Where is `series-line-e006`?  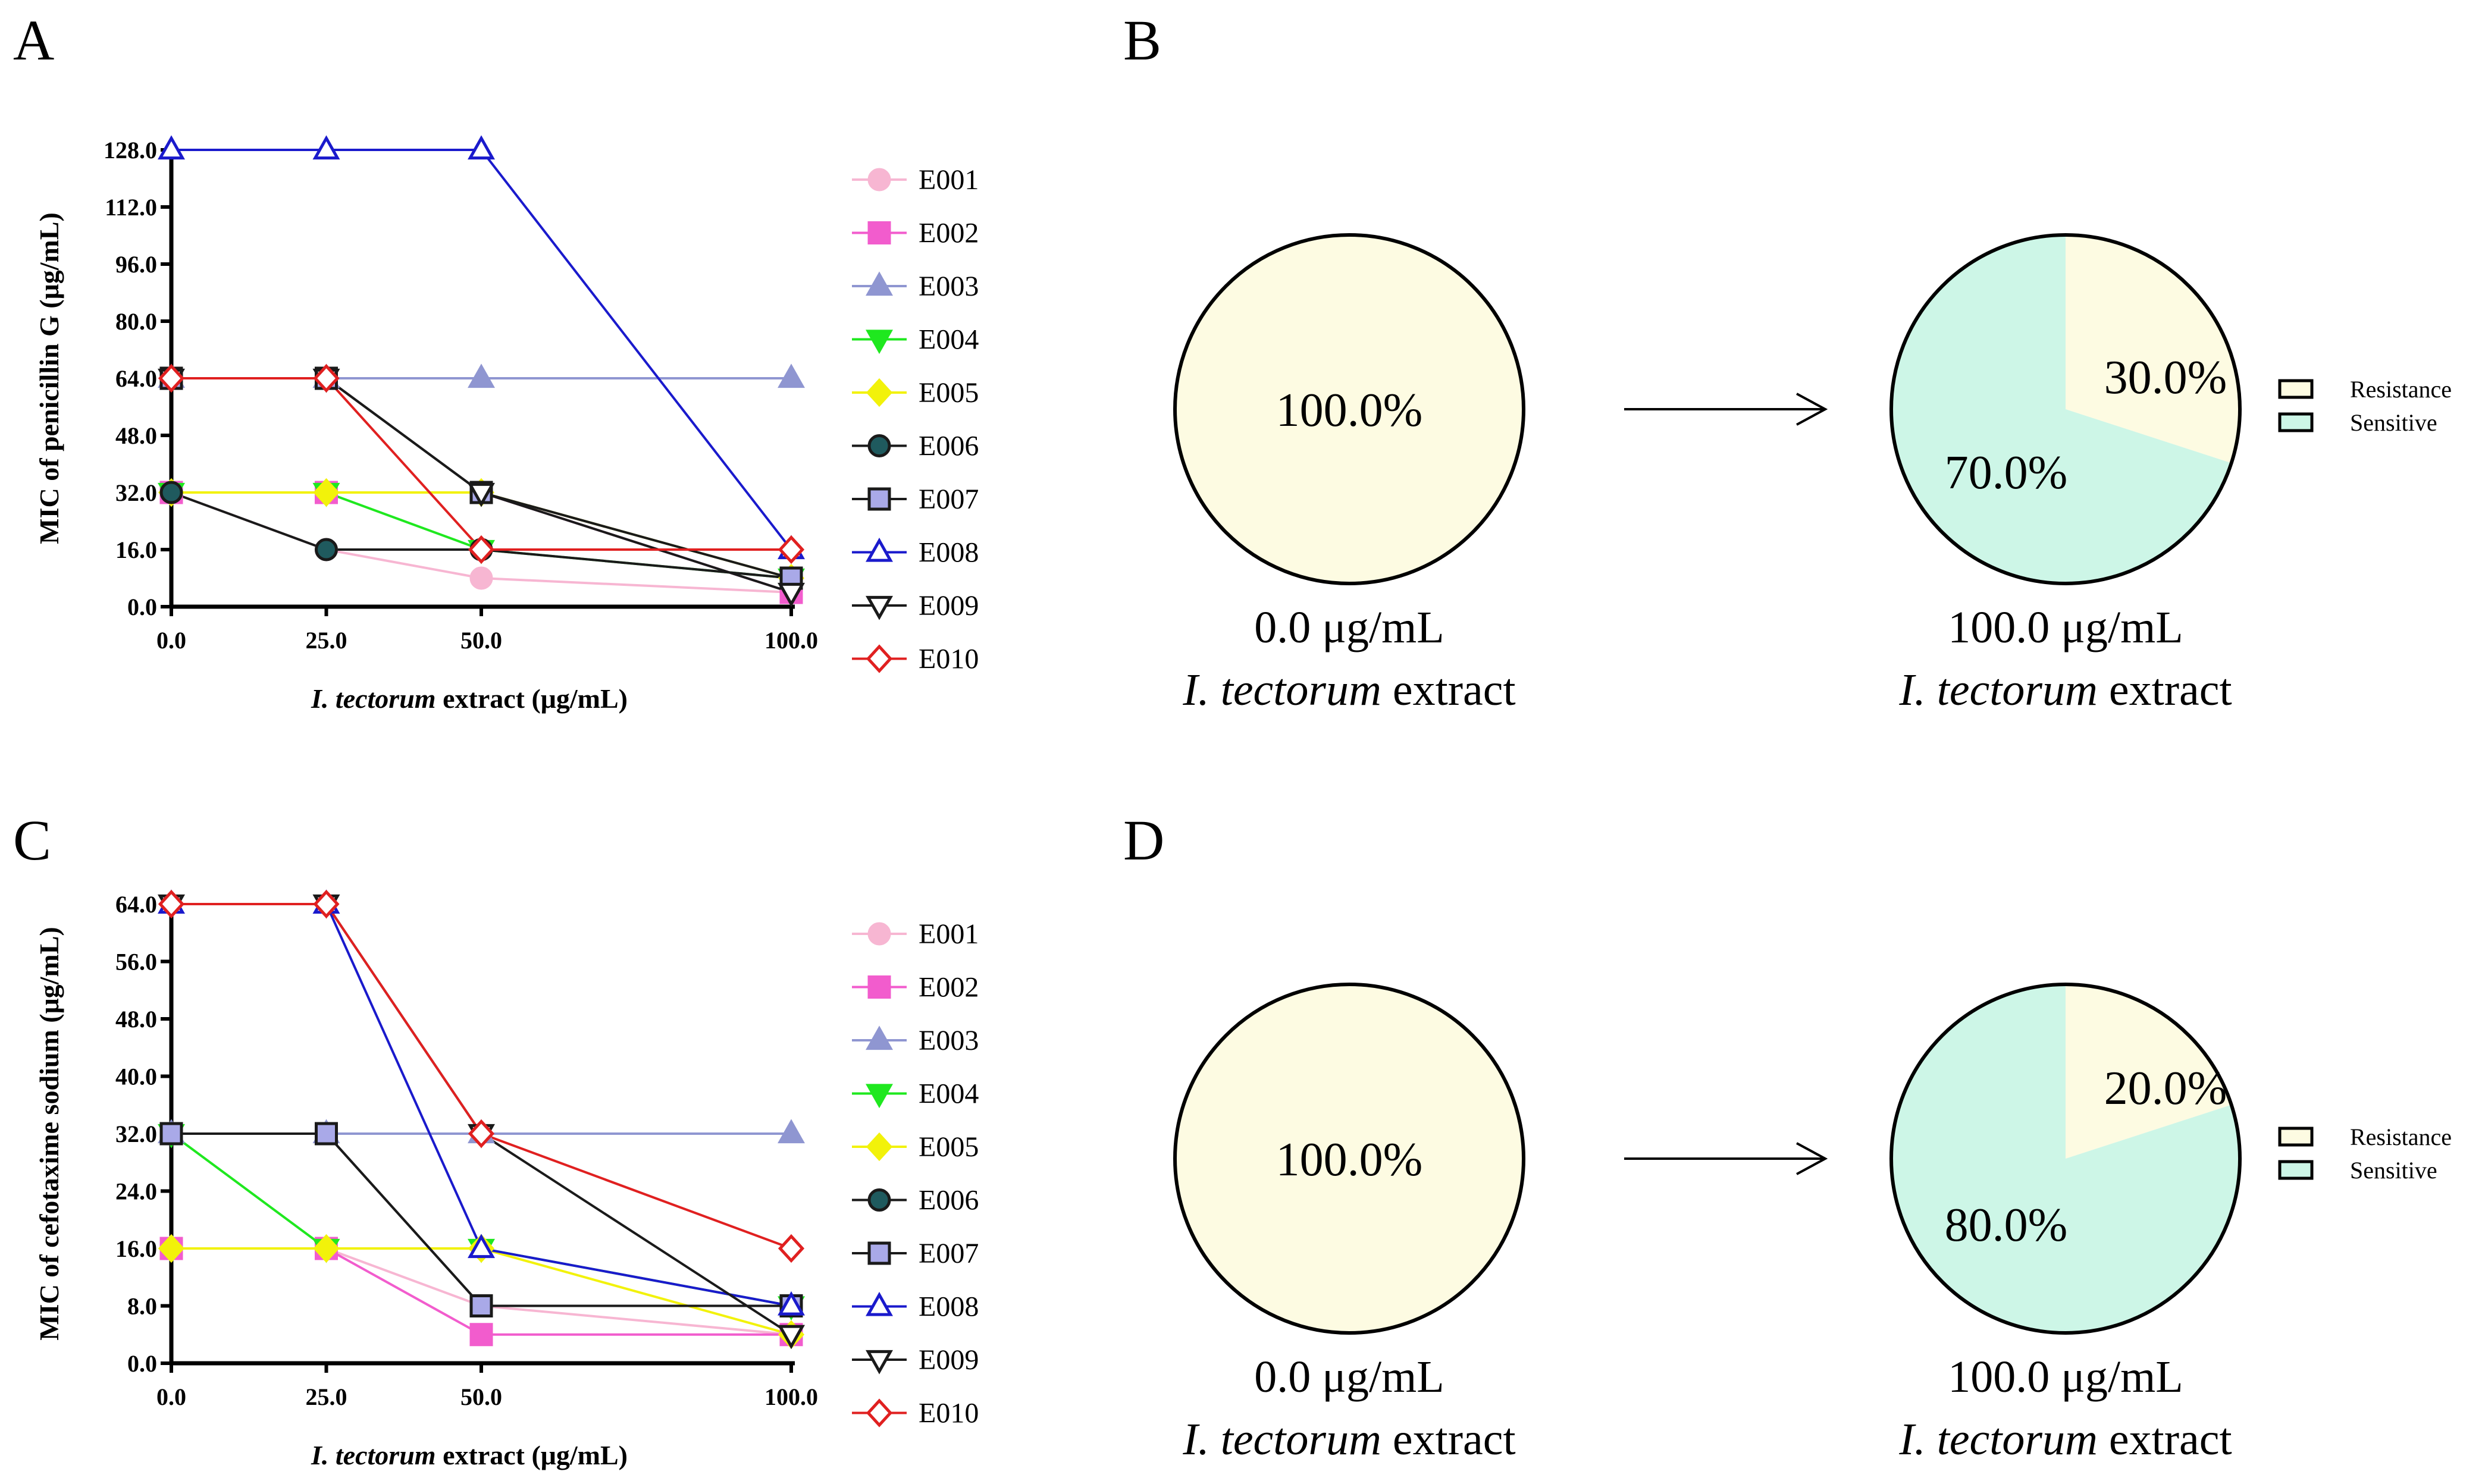 series-line-e006 is located at coordinates (481, 1219).